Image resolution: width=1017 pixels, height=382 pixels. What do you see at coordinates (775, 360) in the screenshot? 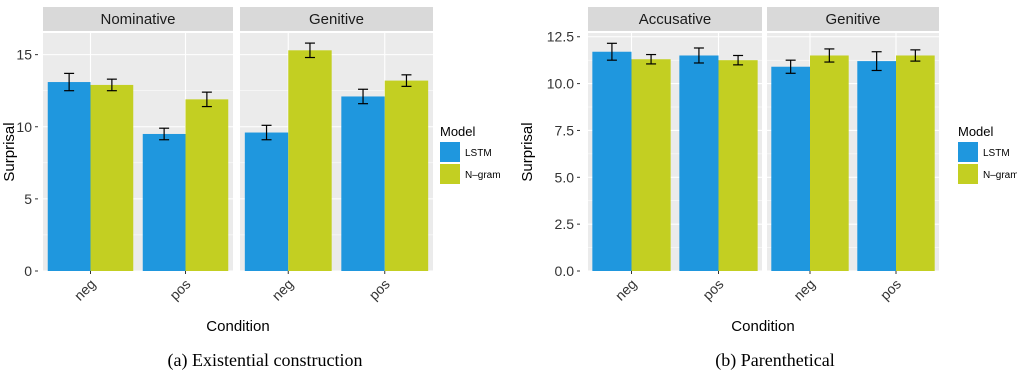
I see `caption-b: (b) Parenthetical` at bounding box center [775, 360].